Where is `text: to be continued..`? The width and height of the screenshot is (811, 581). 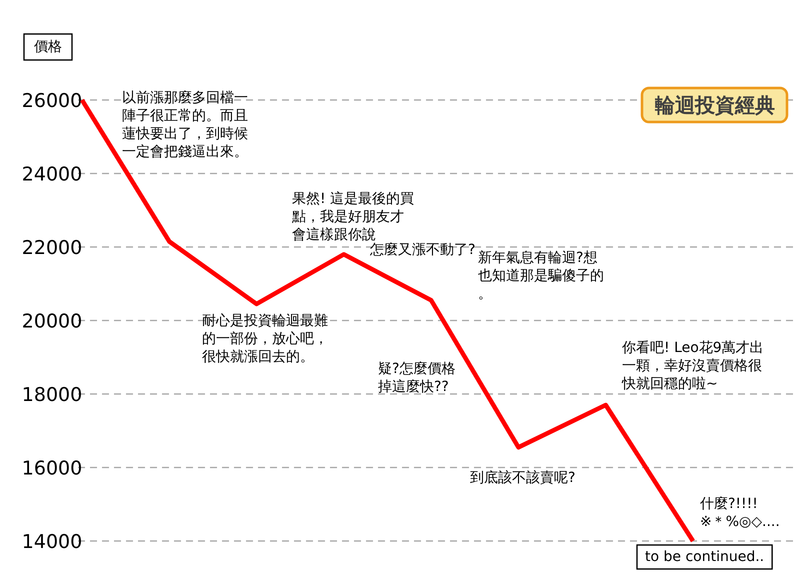 text: to be continued.. is located at coordinates (704, 557).